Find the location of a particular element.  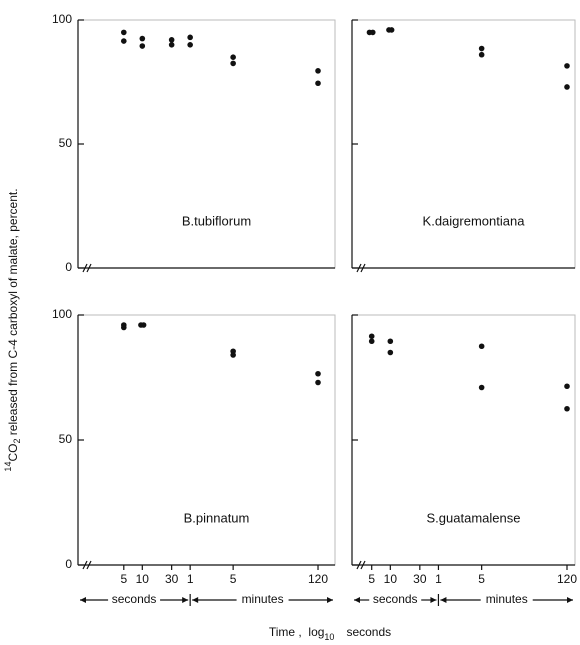

y-sup: 14 is located at coordinates (8, 467).